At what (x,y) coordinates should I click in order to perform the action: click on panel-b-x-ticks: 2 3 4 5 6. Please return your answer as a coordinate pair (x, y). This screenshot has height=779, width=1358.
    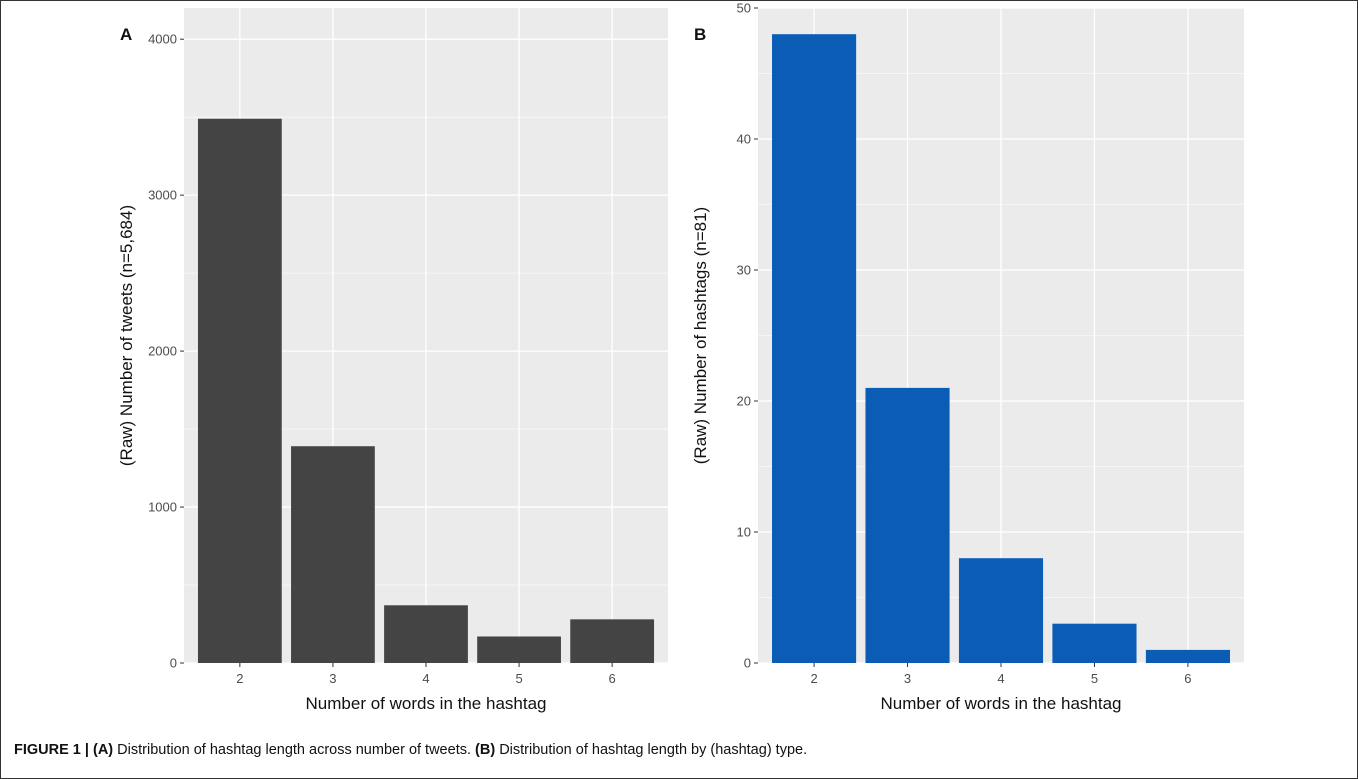
    Looking at the image, I should click on (1001, 674).